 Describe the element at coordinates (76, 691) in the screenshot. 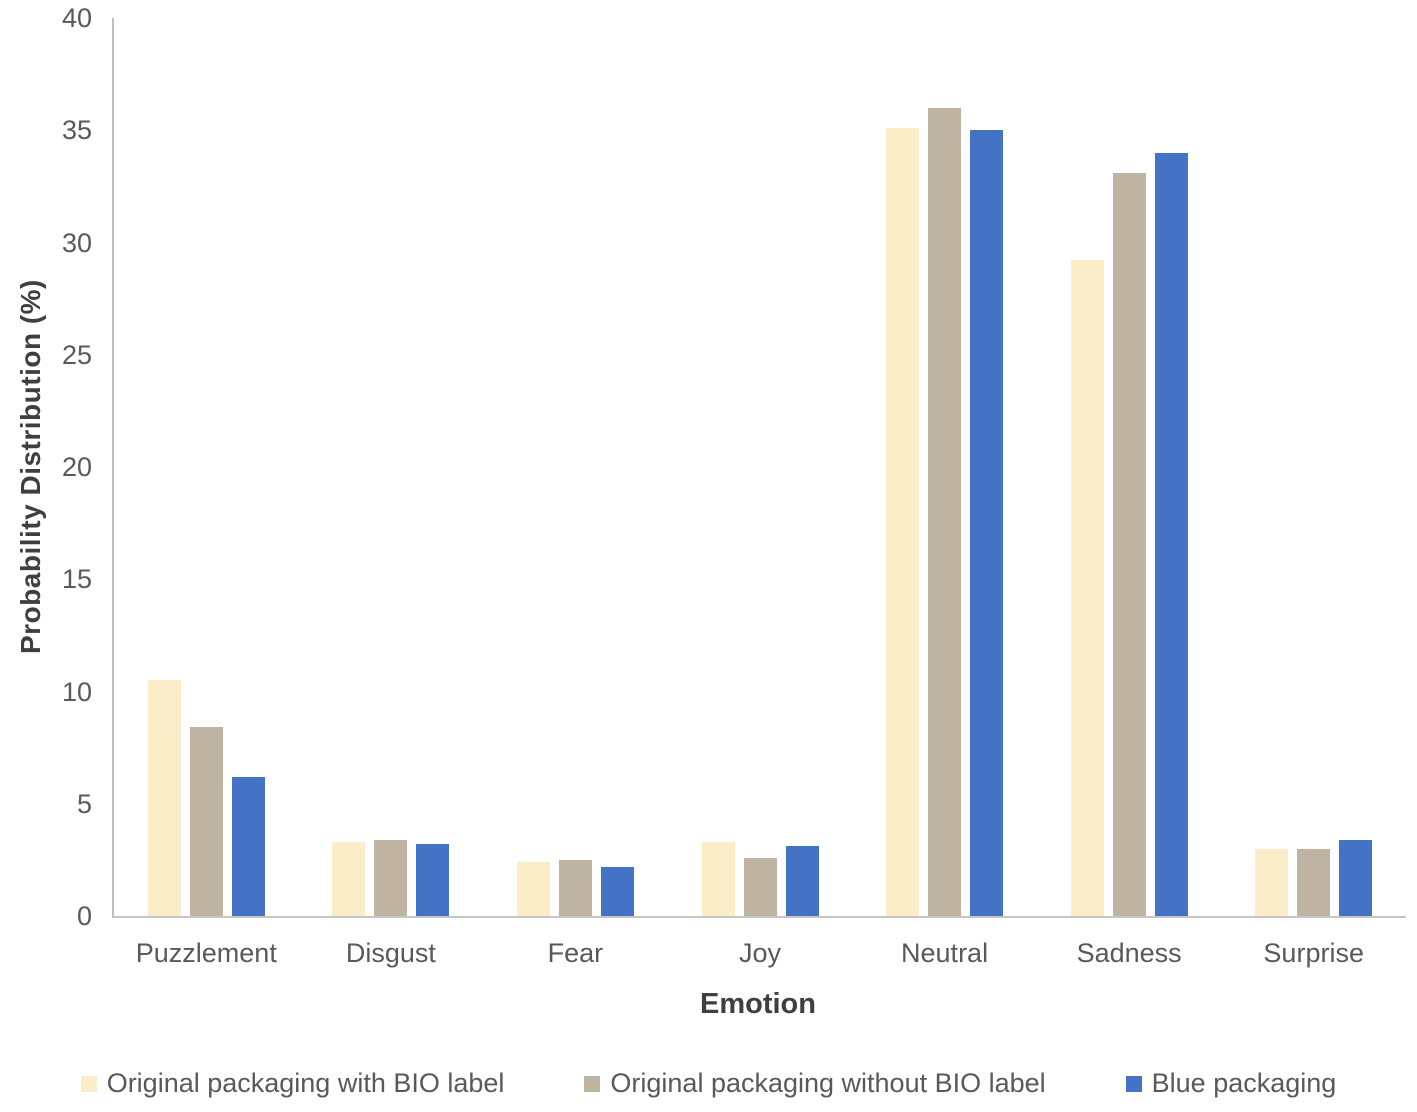

I see `y-tick-label: 10` at that location.